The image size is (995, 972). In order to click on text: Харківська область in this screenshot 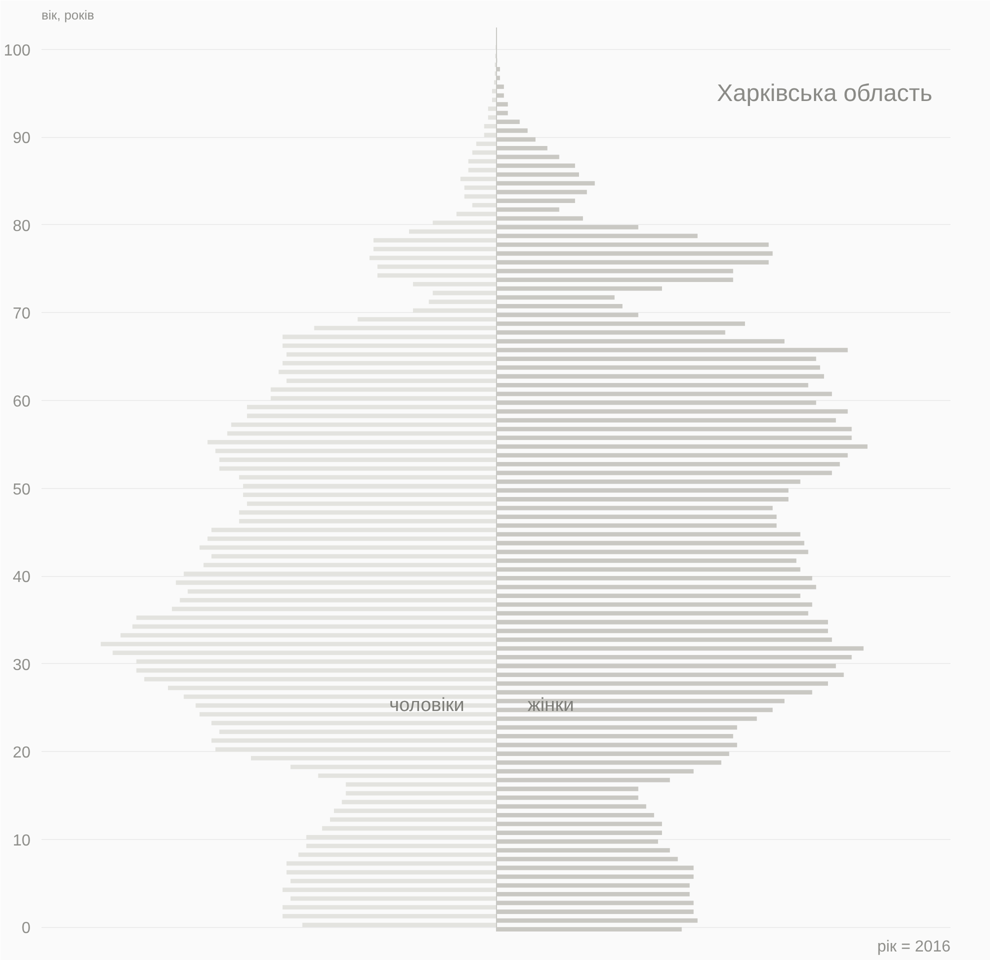, I will do `click(824, 93)`.